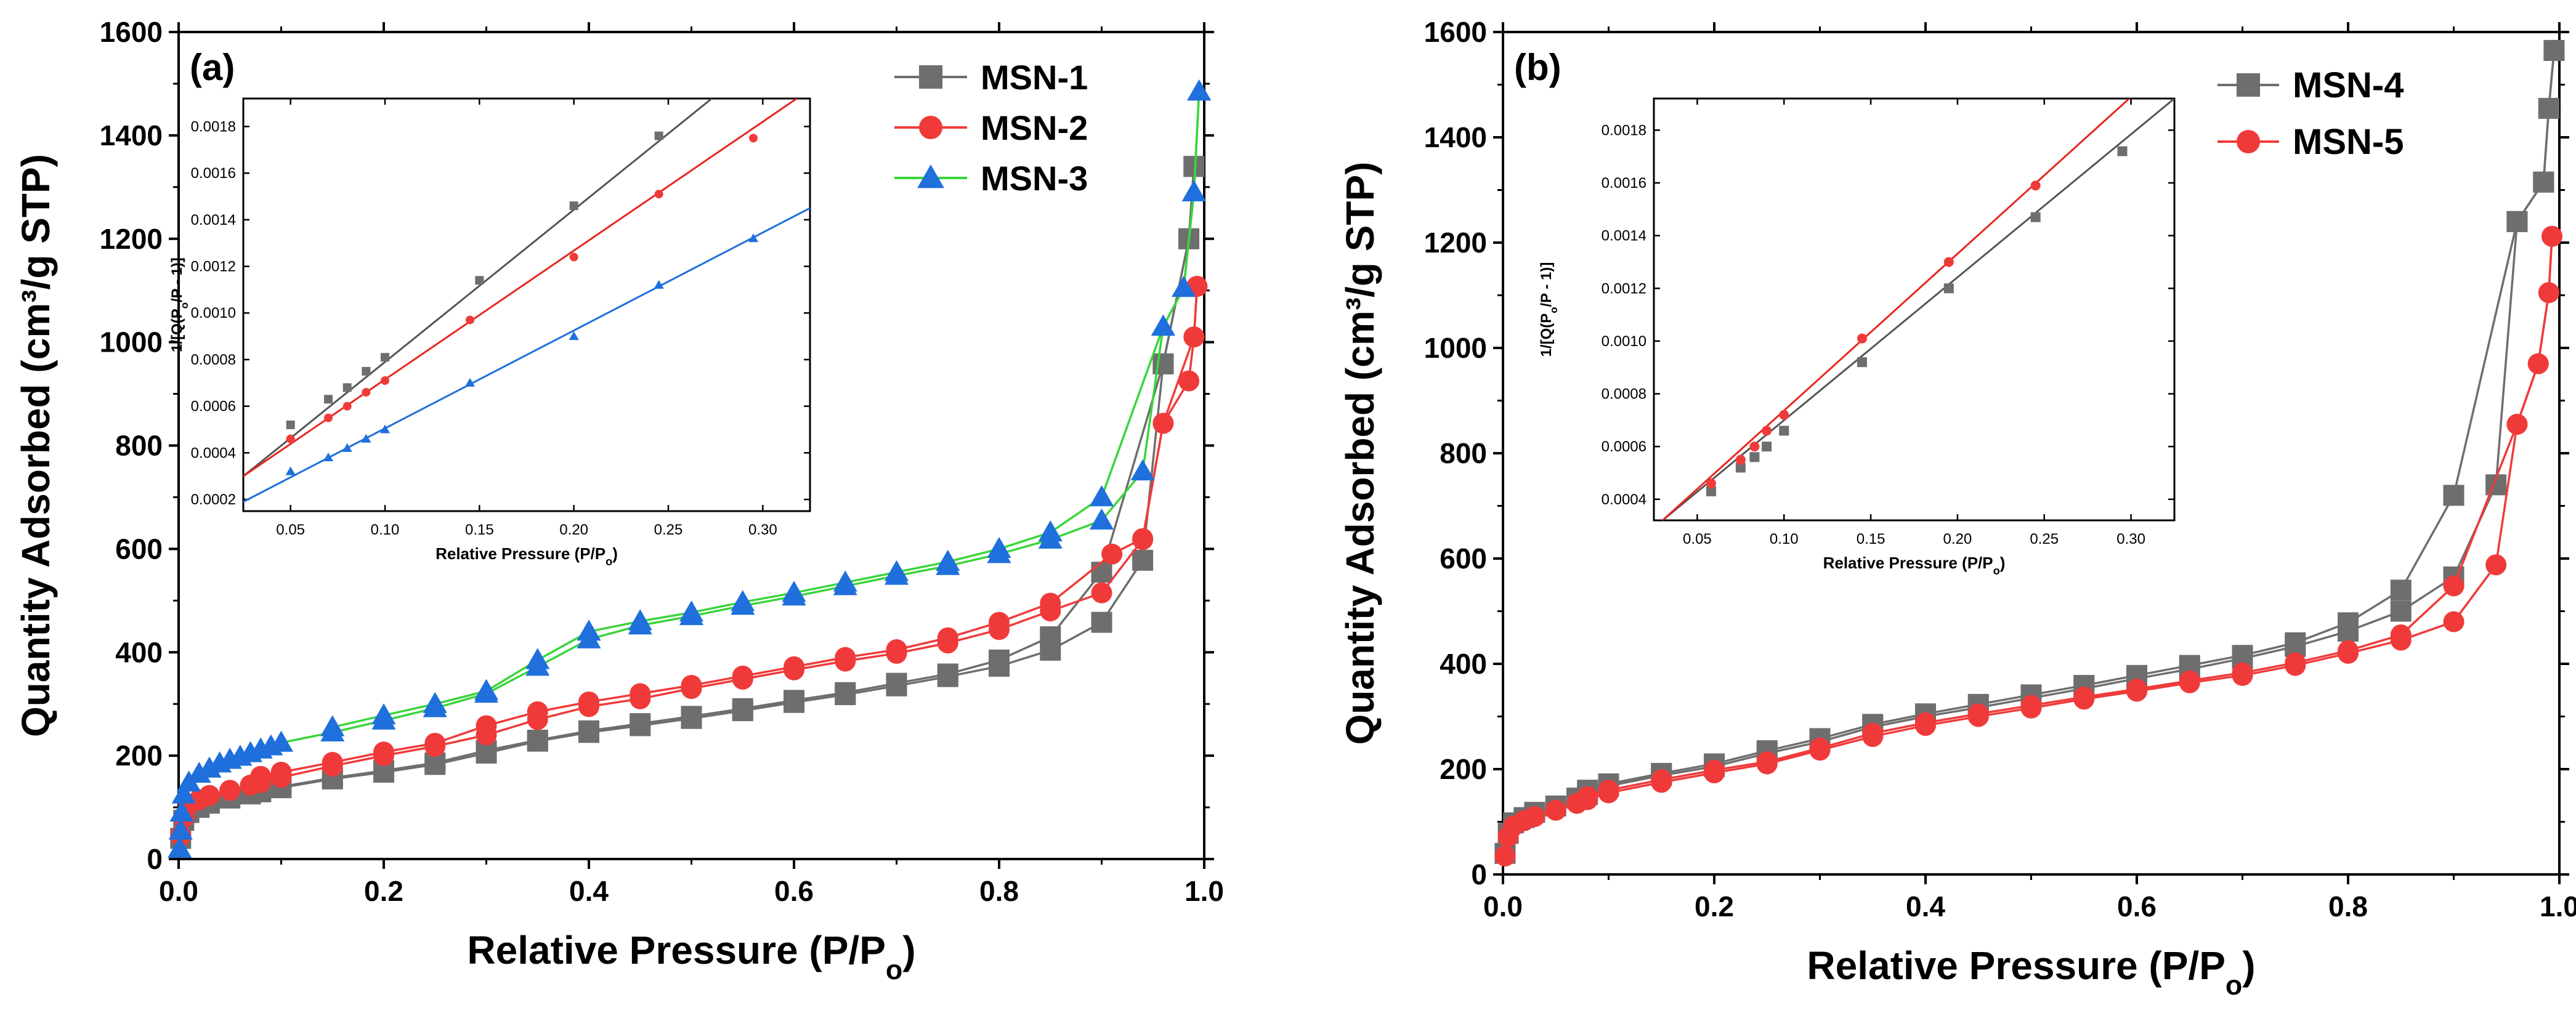 This screenshot has height=1021, width=2576. What do you see at coordinates (1204, 891) in the screenshot?
I see `x-tick-label: 1.0` at bounding box center [1204, 891].